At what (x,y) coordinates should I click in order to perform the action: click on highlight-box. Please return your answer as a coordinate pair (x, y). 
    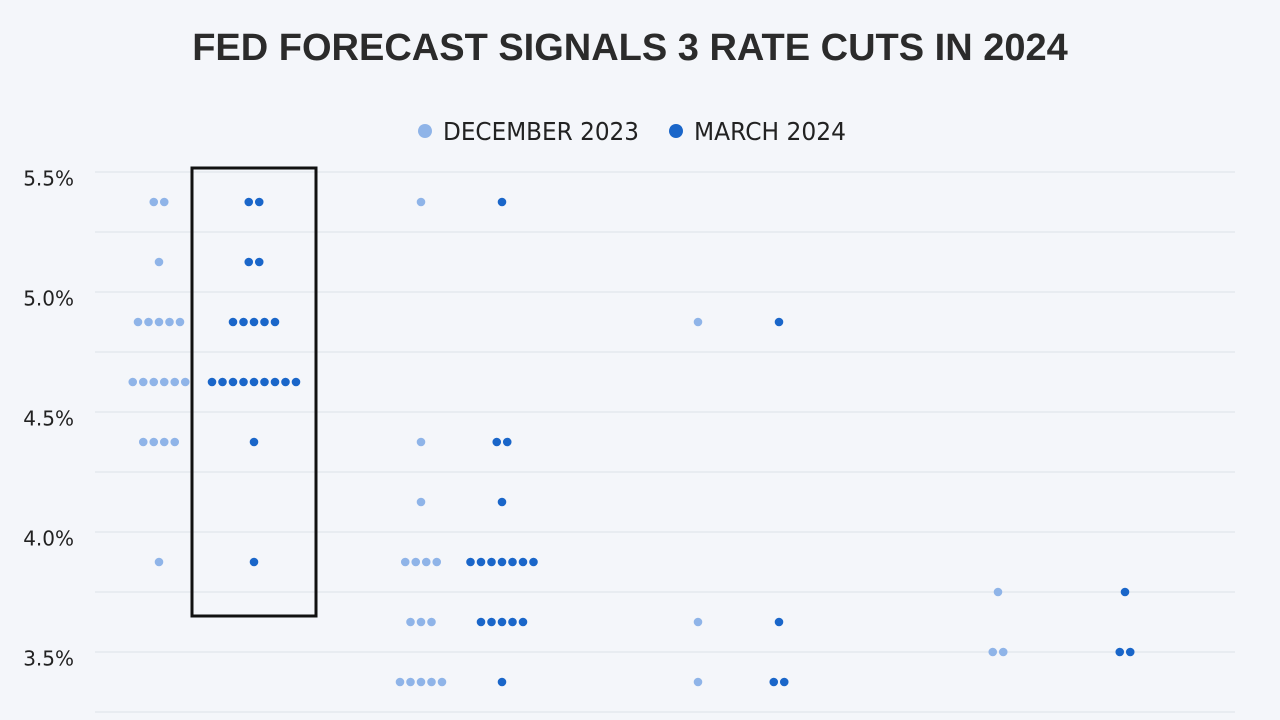
    Looking at the image, I should click on (254, 392).